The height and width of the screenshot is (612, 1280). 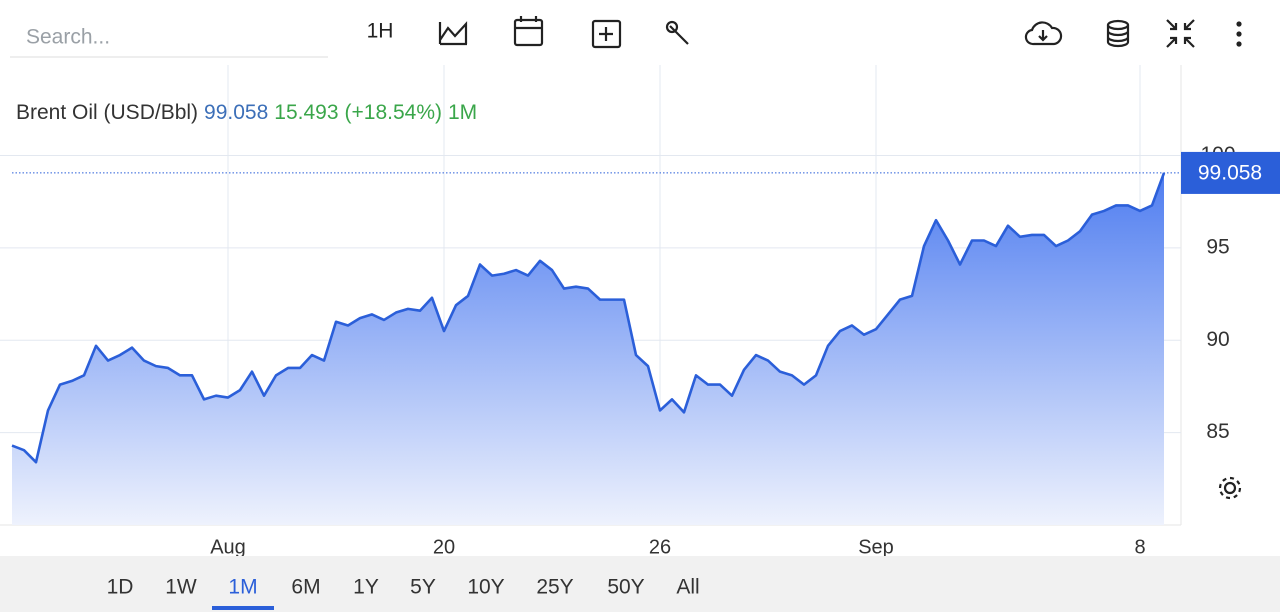 I want to click on change-percent: (+18.54%), so click(x=393, y=112).